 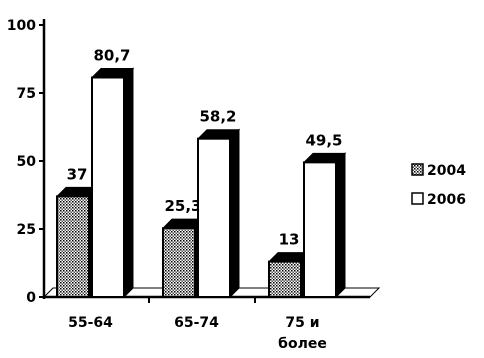 What do you see at coordinates (446, 200) in the screenshot?
I see `legend-label-2006: 2006` at bounding box center [446, 200].